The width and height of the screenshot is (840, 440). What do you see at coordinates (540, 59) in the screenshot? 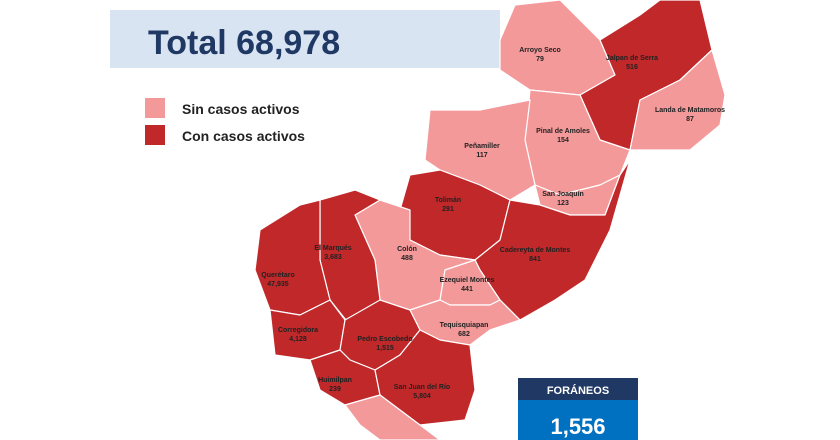
I see `region-count: 79` at bounding box center [540, 59].